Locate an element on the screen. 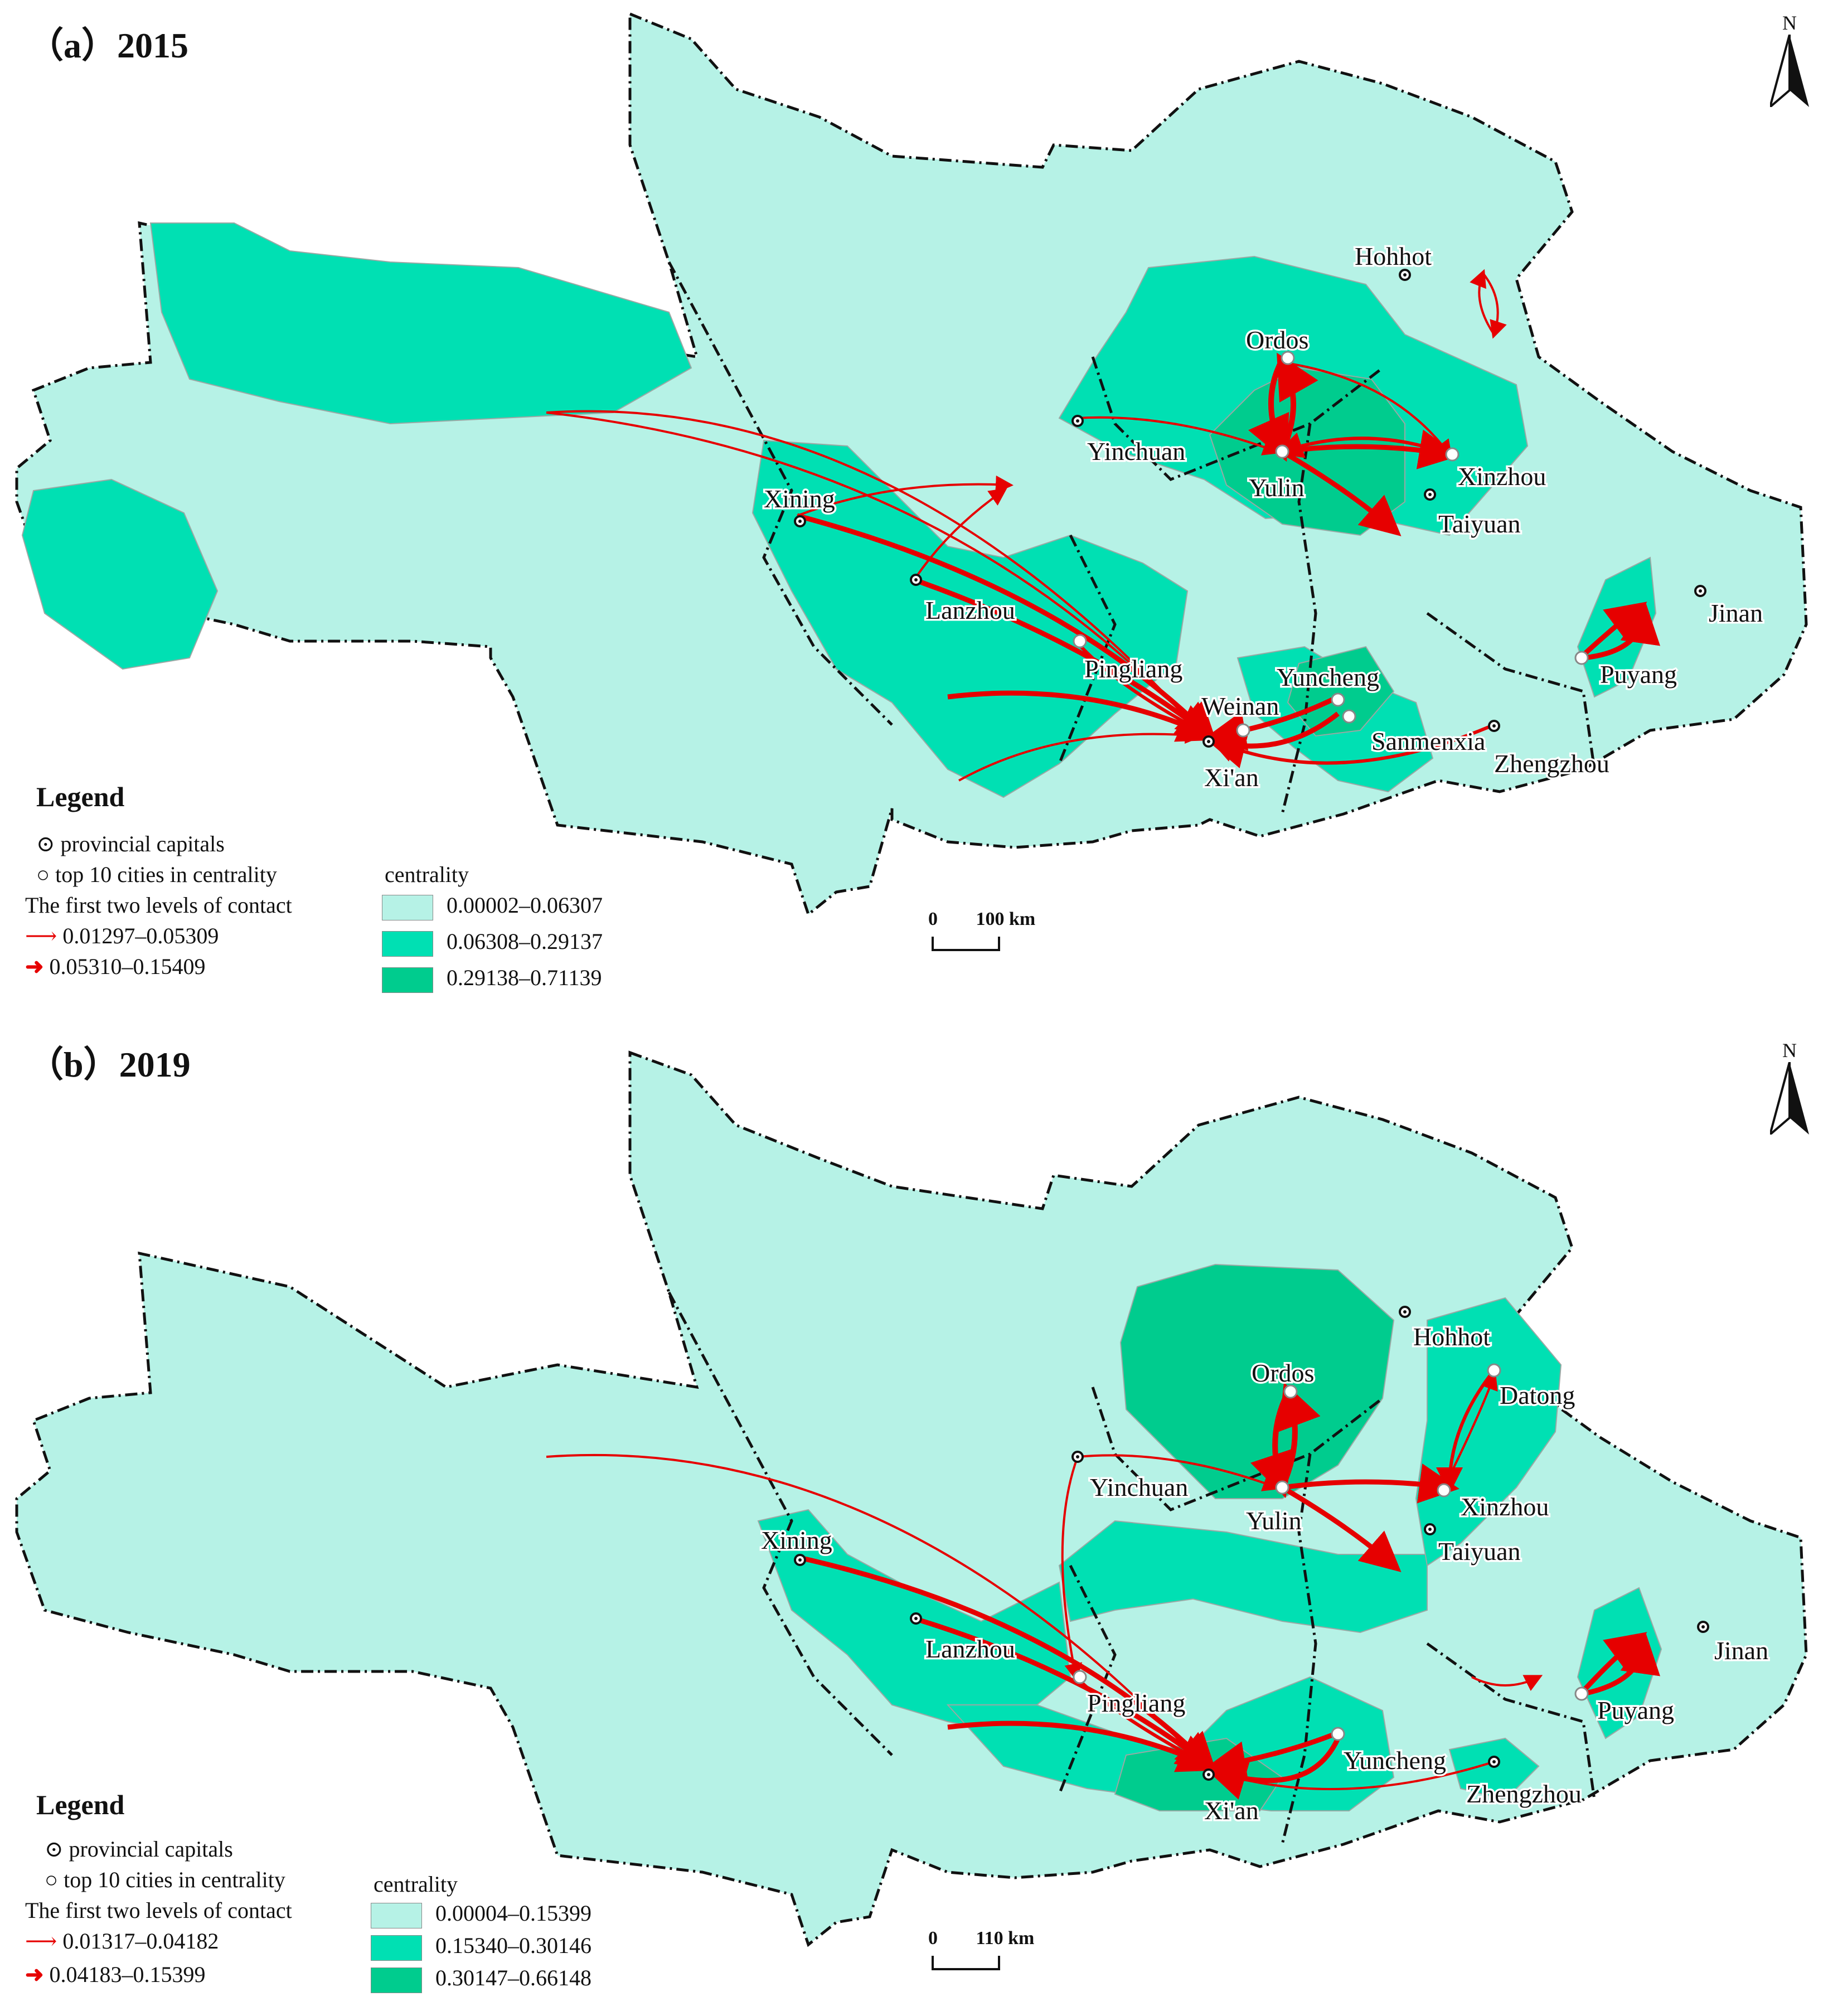 Image resolution: width=1828 pixels, height=2016 pixels. legend-title: Legend is located at coordinates (80, 1804).